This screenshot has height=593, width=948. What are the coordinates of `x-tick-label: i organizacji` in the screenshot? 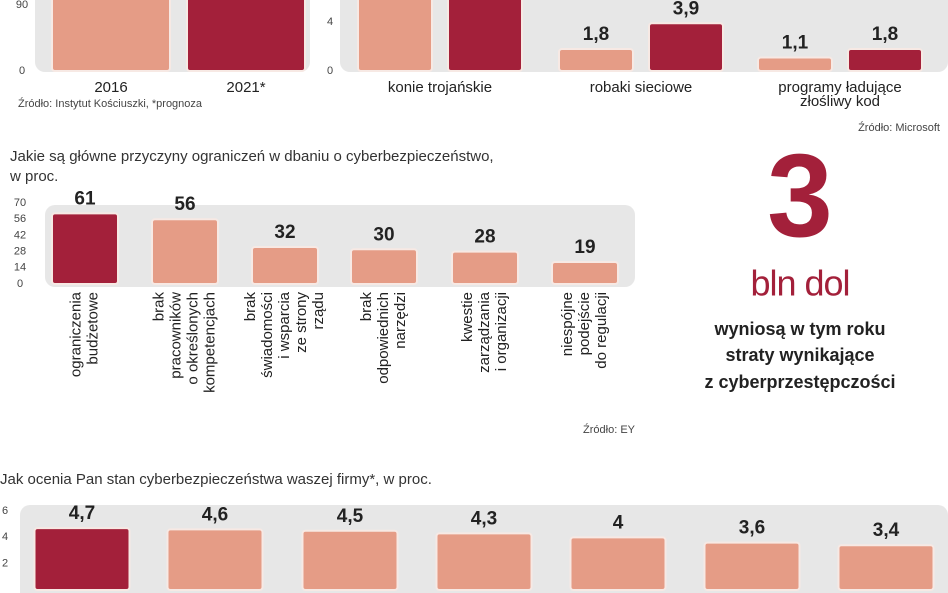 It's located at (501, 331).